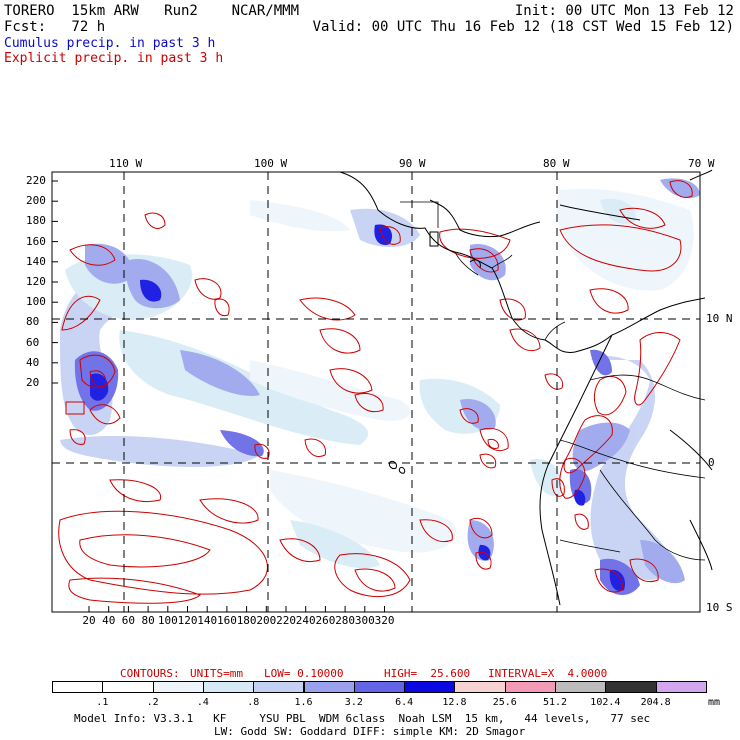 The width and height of the screenshot is (740, 740). Describe the element at coordinates (246, 620) in the screenshot. I see `x-index-label: 180` at that location.